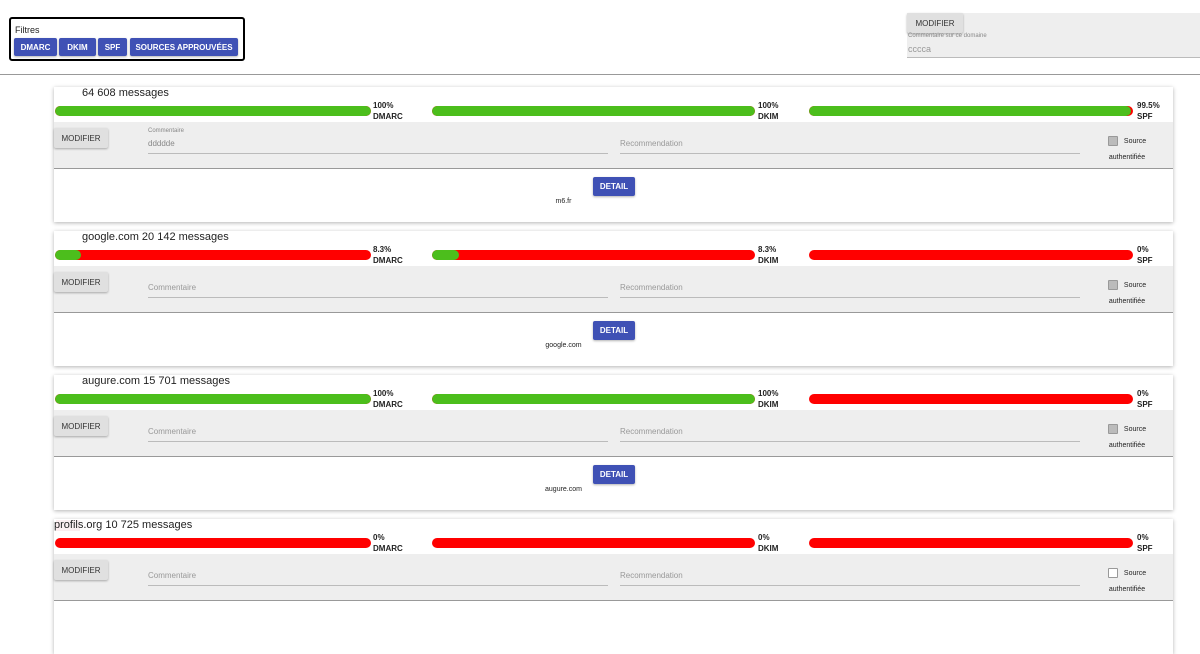 Image resolution: width=1200 pixels, height=654 pixels. What do you see at coordinates (382, 249) in the screenshot?
I see `percent-label: 8.3%` at bounding box center [382, 249].